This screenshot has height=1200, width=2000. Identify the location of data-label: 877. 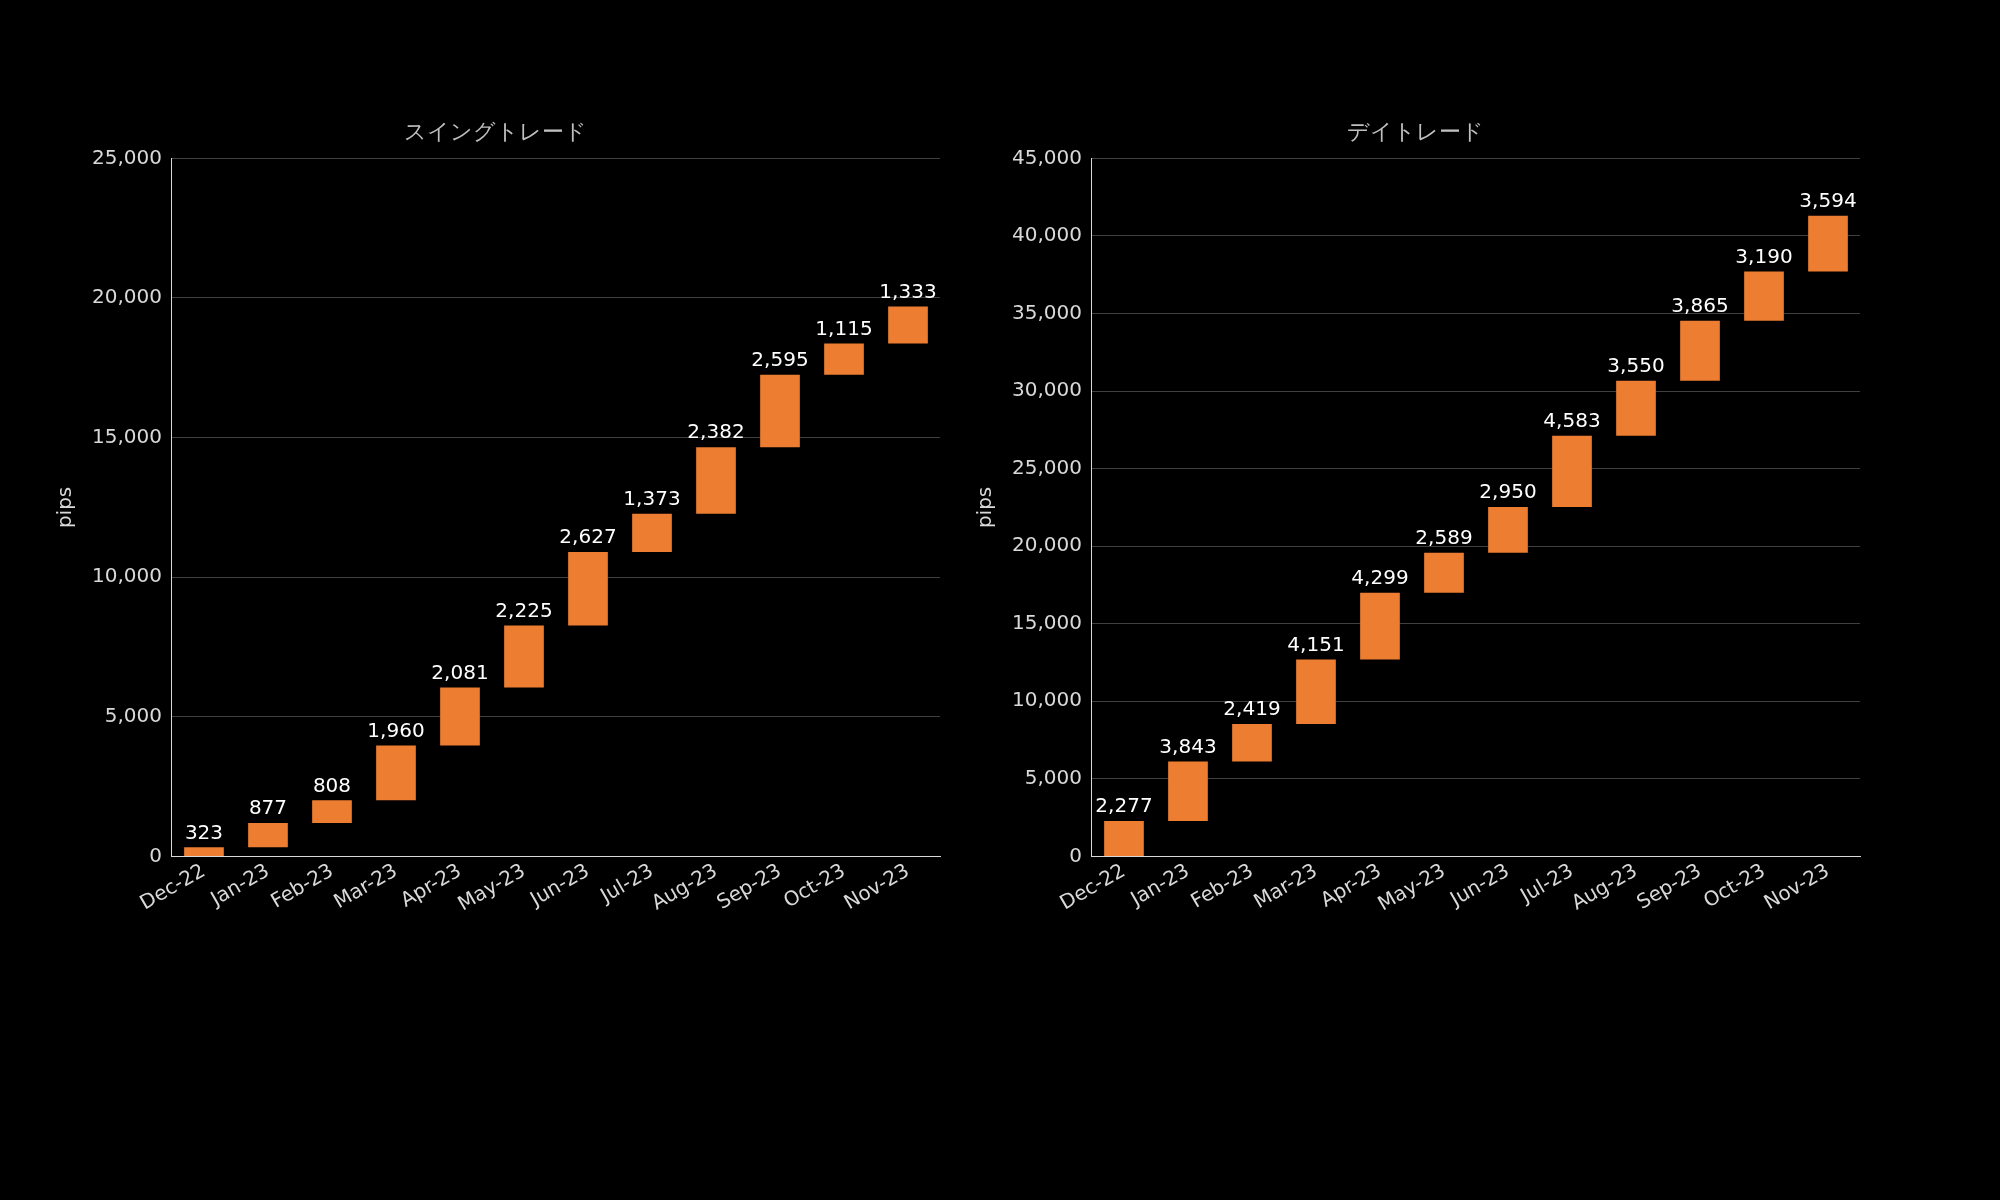
(268, 807).